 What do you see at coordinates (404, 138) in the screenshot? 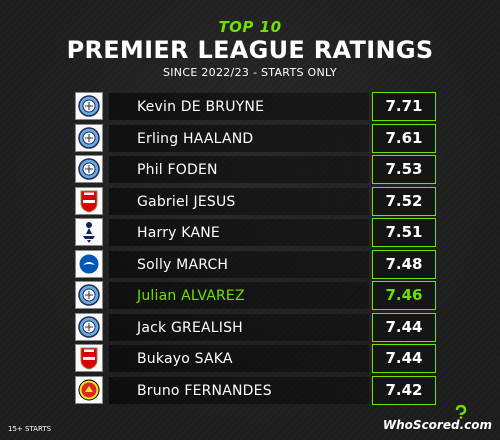
I see `rating-value: 7.61` at bounding box center [404, 138].